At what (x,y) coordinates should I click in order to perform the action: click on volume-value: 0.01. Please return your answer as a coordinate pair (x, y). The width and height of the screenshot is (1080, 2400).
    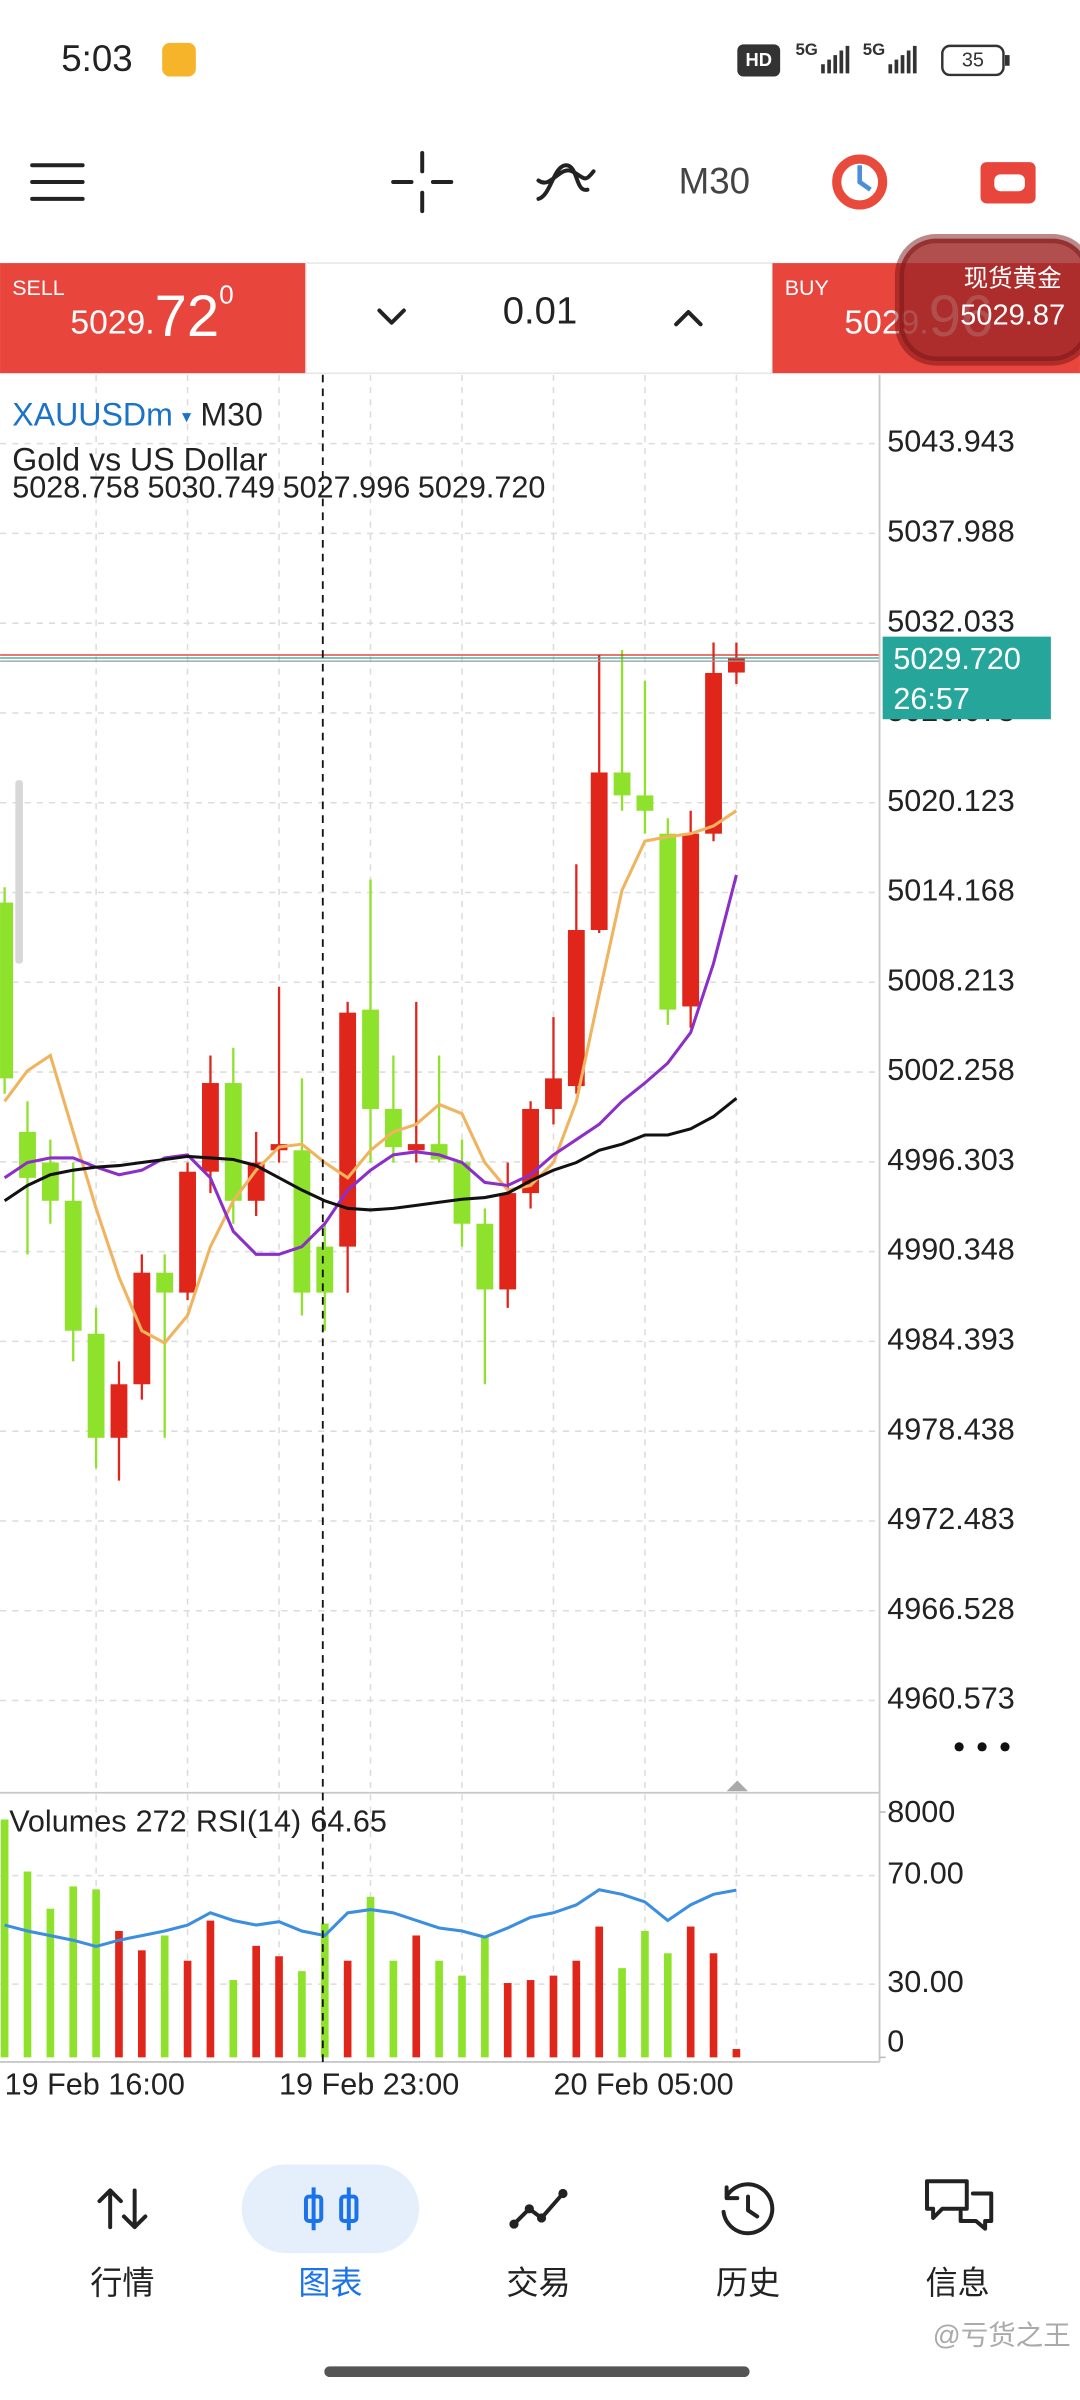
    Looking at the image, I should click on (540, 311).